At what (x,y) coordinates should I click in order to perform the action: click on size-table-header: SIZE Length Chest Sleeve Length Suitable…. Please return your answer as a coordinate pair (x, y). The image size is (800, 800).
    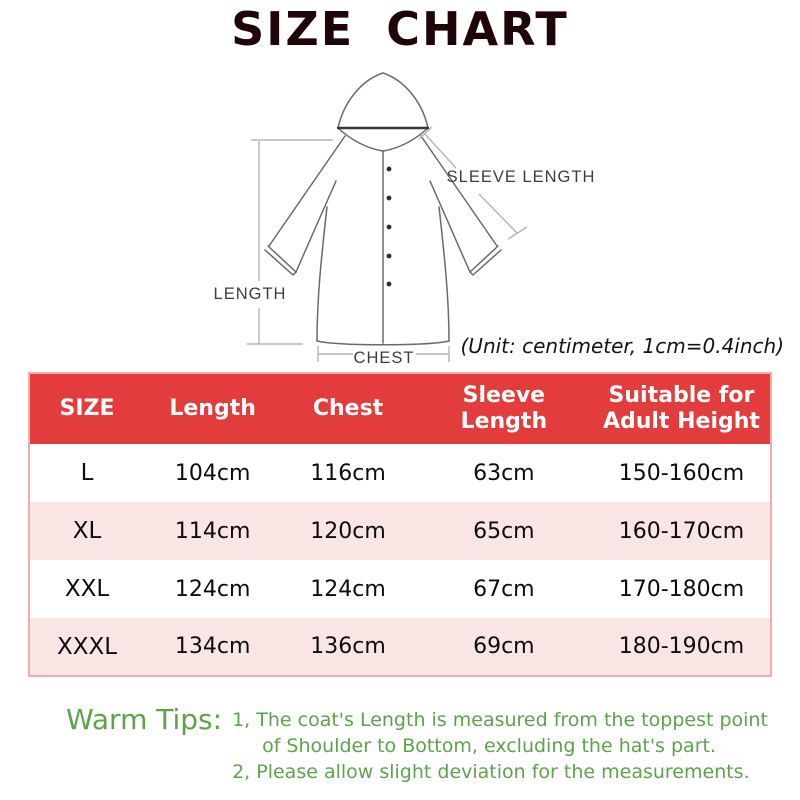
    Looking at the image, I should click on (400, 408).